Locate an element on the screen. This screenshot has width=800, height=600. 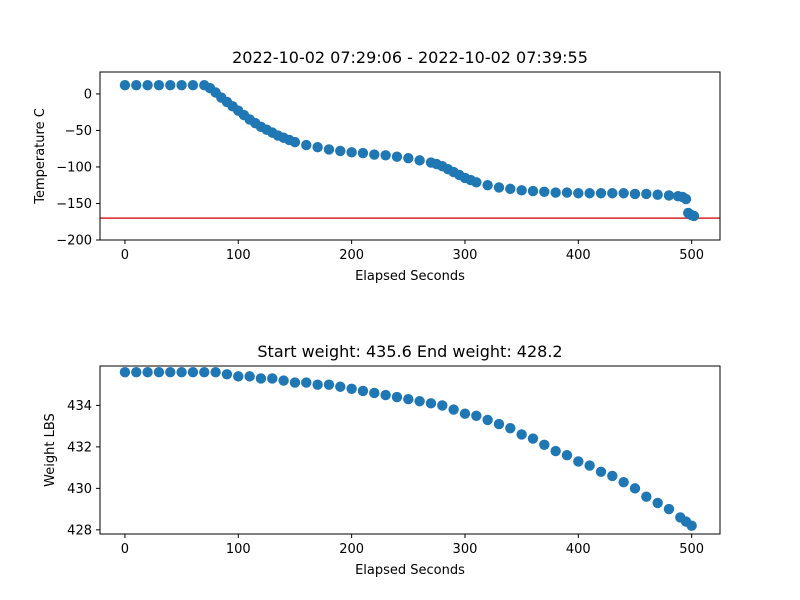
y-tick-label: −200 is located at coordinates (74, 241).